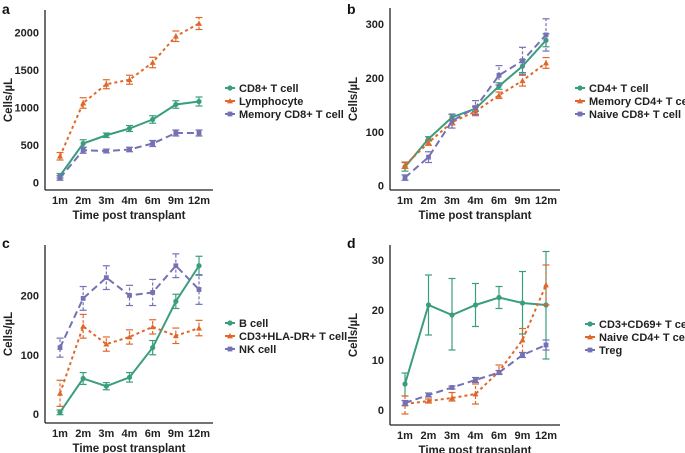 This screenshot has width=685, height=453. What do you see at coordinates (269, 89) in the screenshot?
I see `legend-label: CD8+ T cell` at bounding box center [269, 89].